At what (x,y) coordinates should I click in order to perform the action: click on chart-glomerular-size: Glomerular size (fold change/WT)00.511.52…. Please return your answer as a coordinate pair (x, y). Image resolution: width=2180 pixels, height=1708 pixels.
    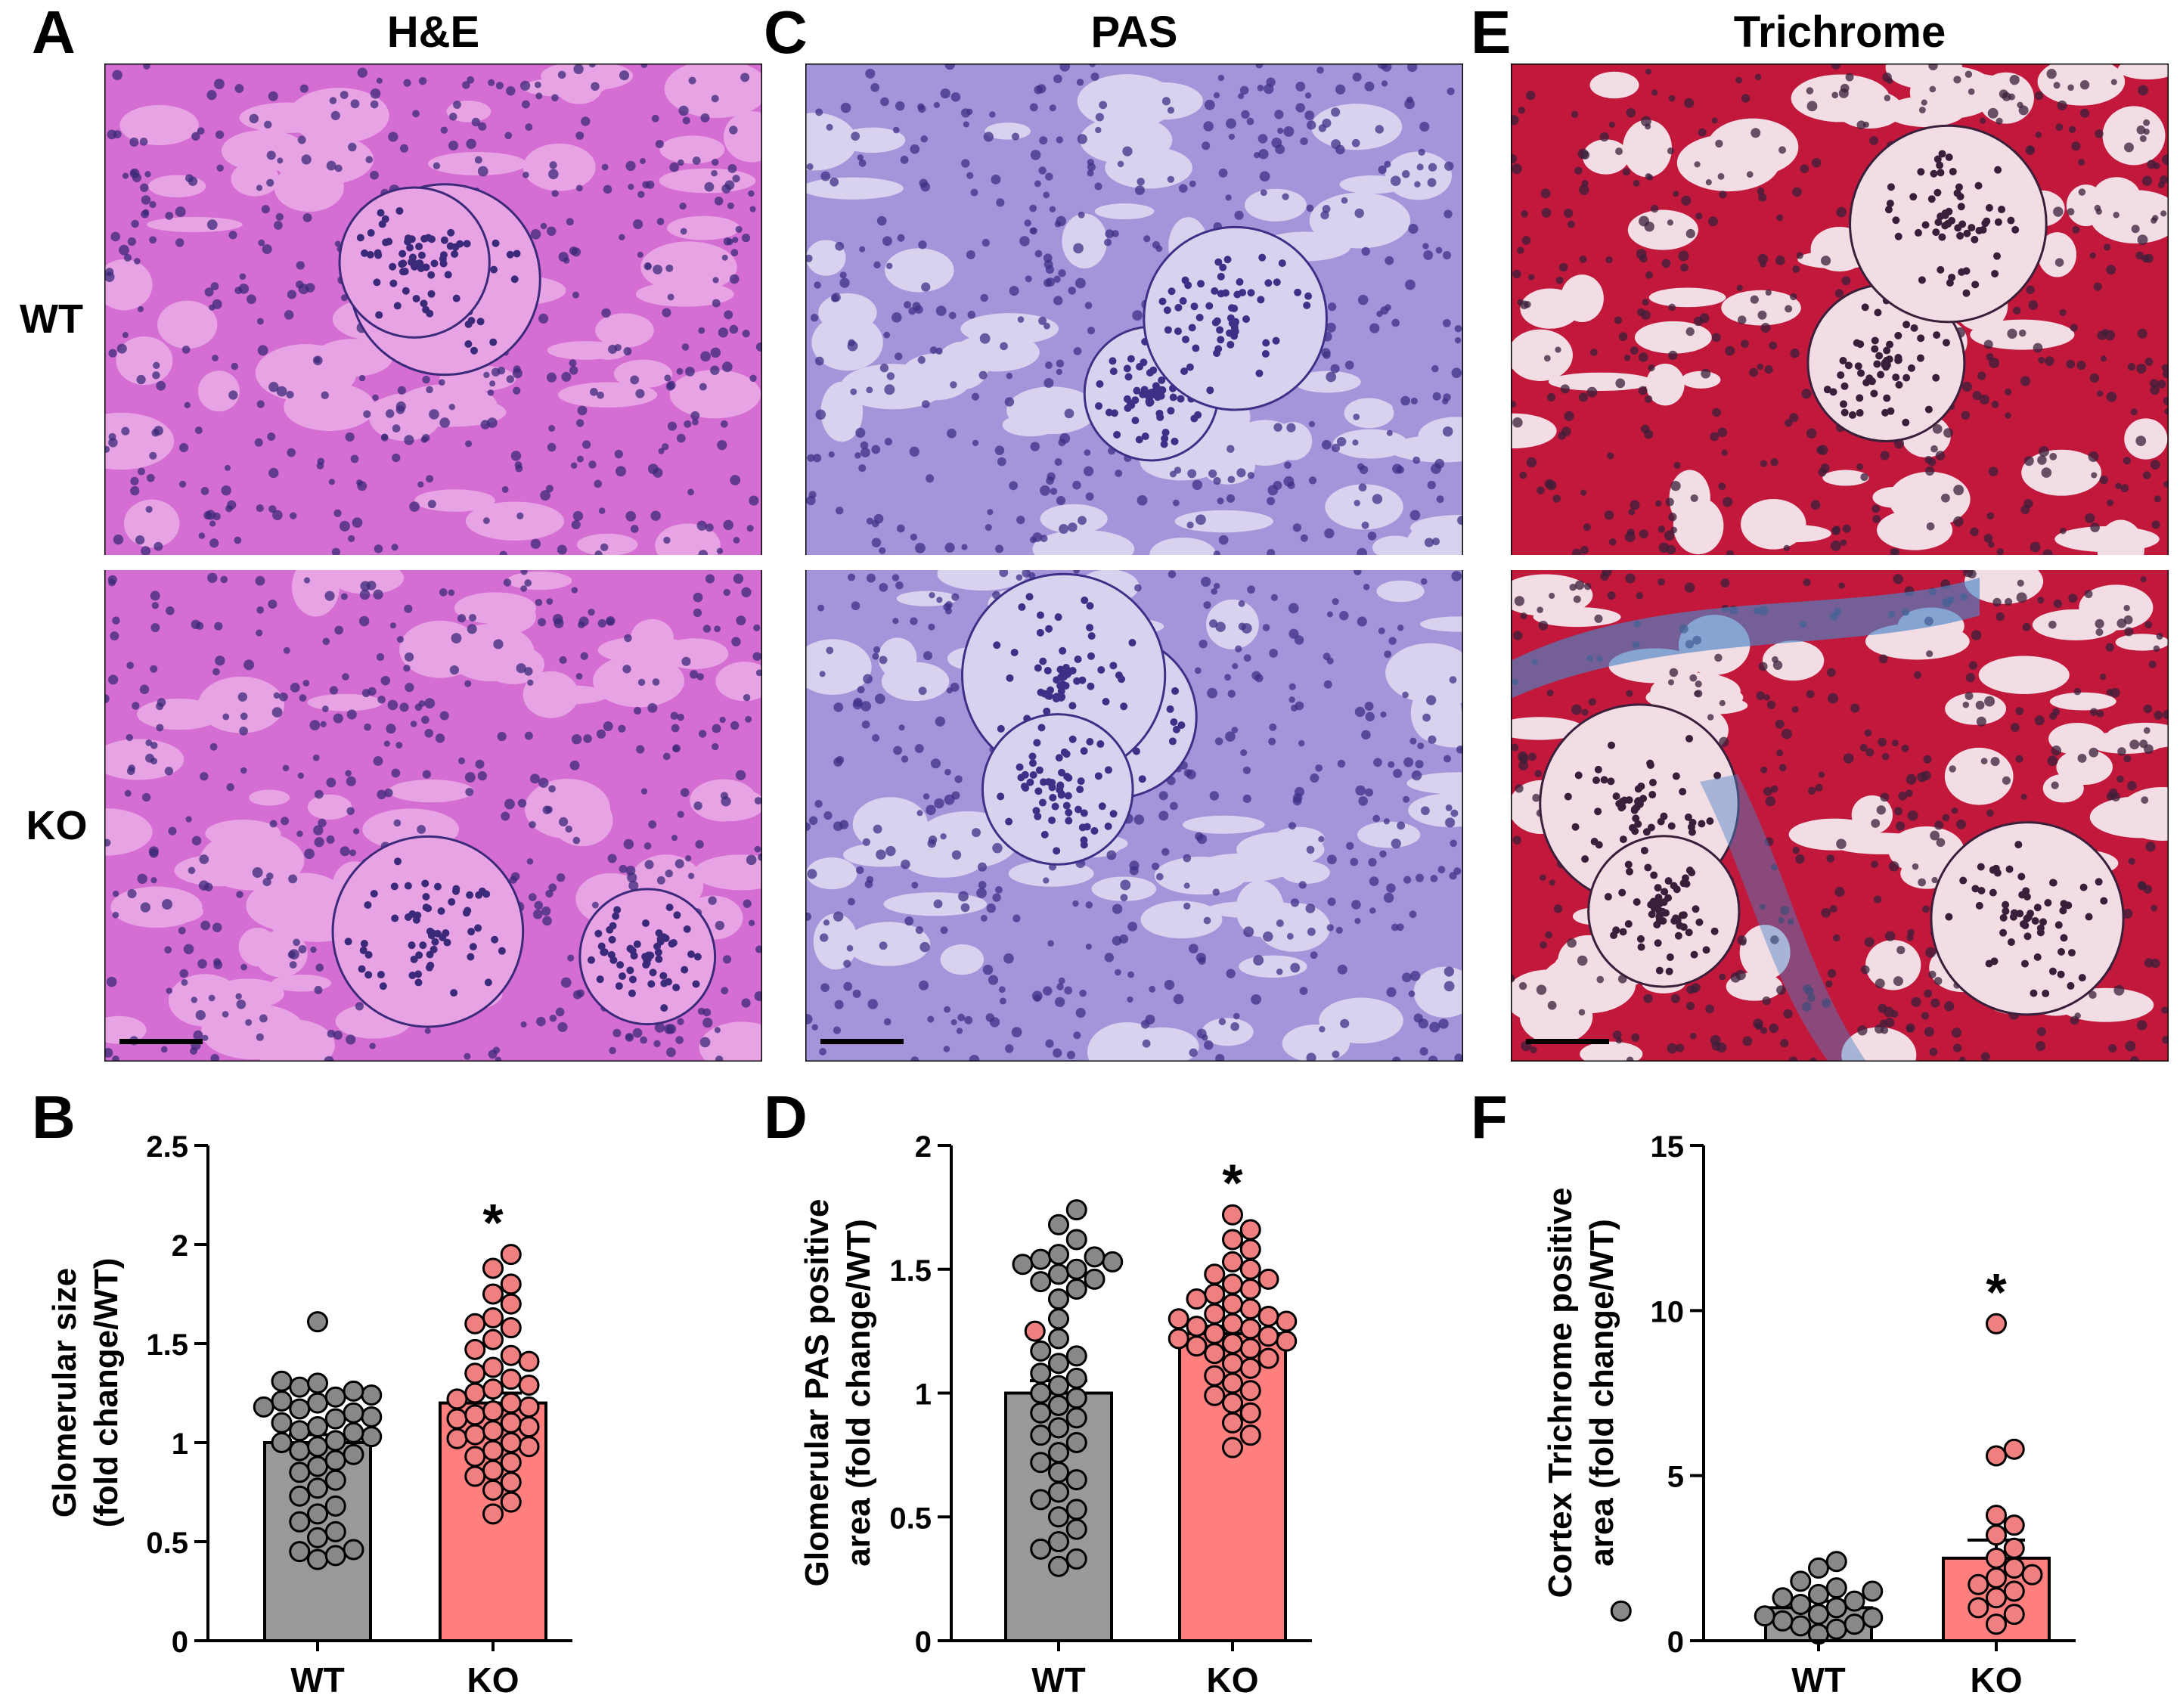
    Looking at the image, I should click on (309, 1415).